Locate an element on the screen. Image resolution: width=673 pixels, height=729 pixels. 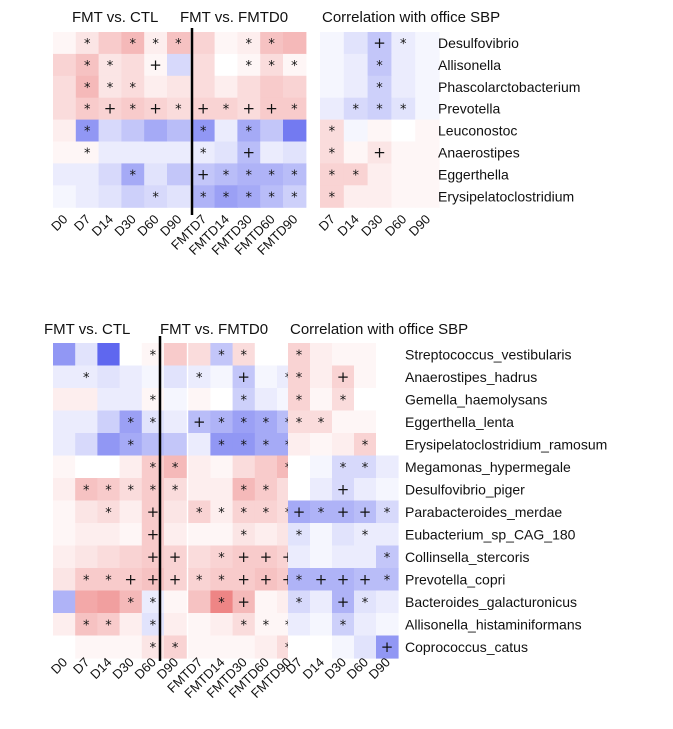
column-label: D0 is located at coordinates (59, 223).